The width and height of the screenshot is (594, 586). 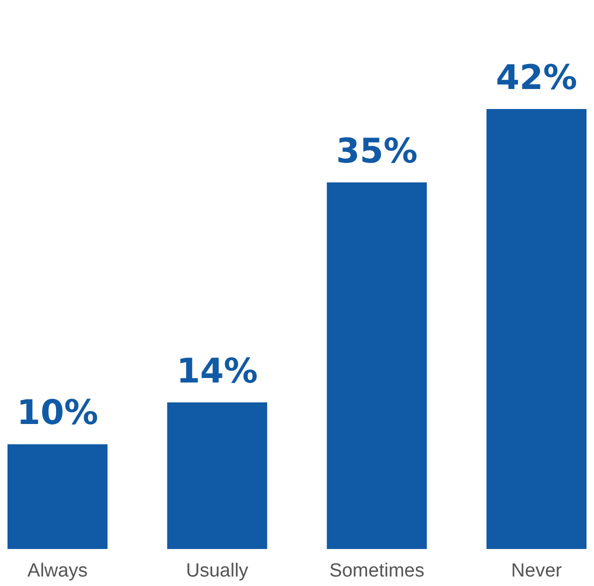 What do you see at coordinates (376, 571) in the screenshot?
I see `x-tick-label: Sometimes` at bounding box center [376, 571].